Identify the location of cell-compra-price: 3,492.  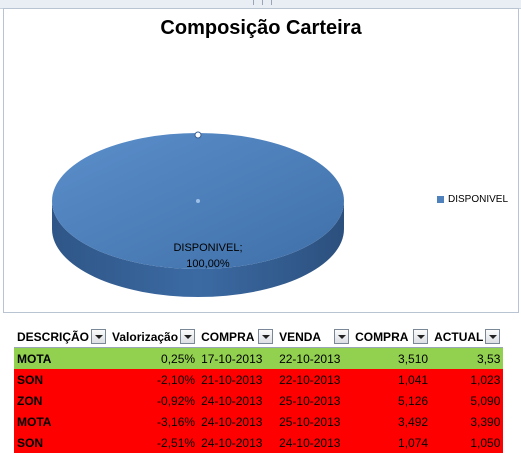
(392, 421).